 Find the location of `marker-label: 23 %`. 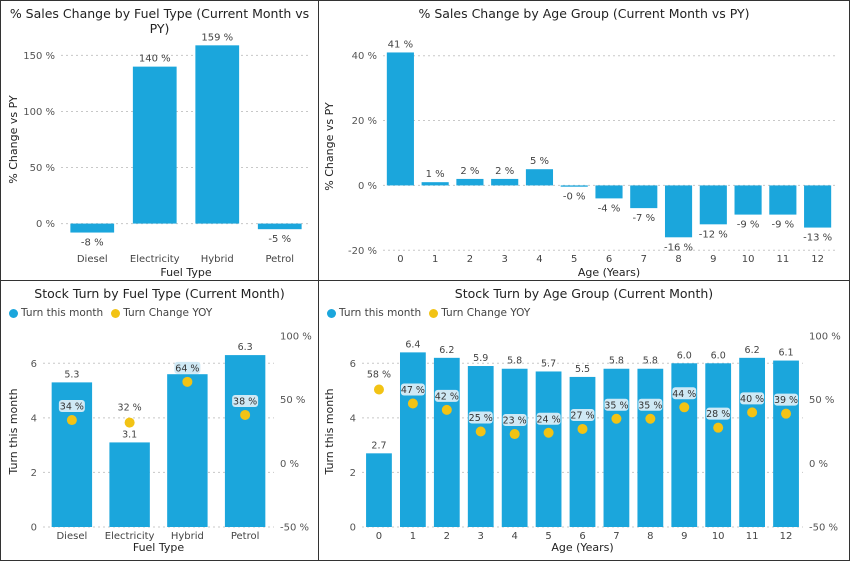

marker-label: 23 % is located at coordinates (515, 421).